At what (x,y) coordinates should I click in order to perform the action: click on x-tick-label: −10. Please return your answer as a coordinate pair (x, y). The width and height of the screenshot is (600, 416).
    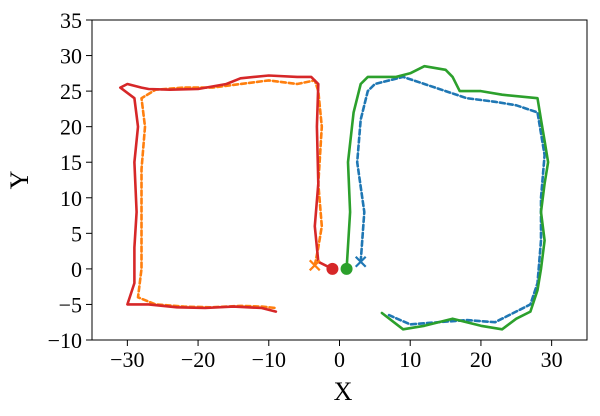
    Looking at the image, I should click on (269, 359).